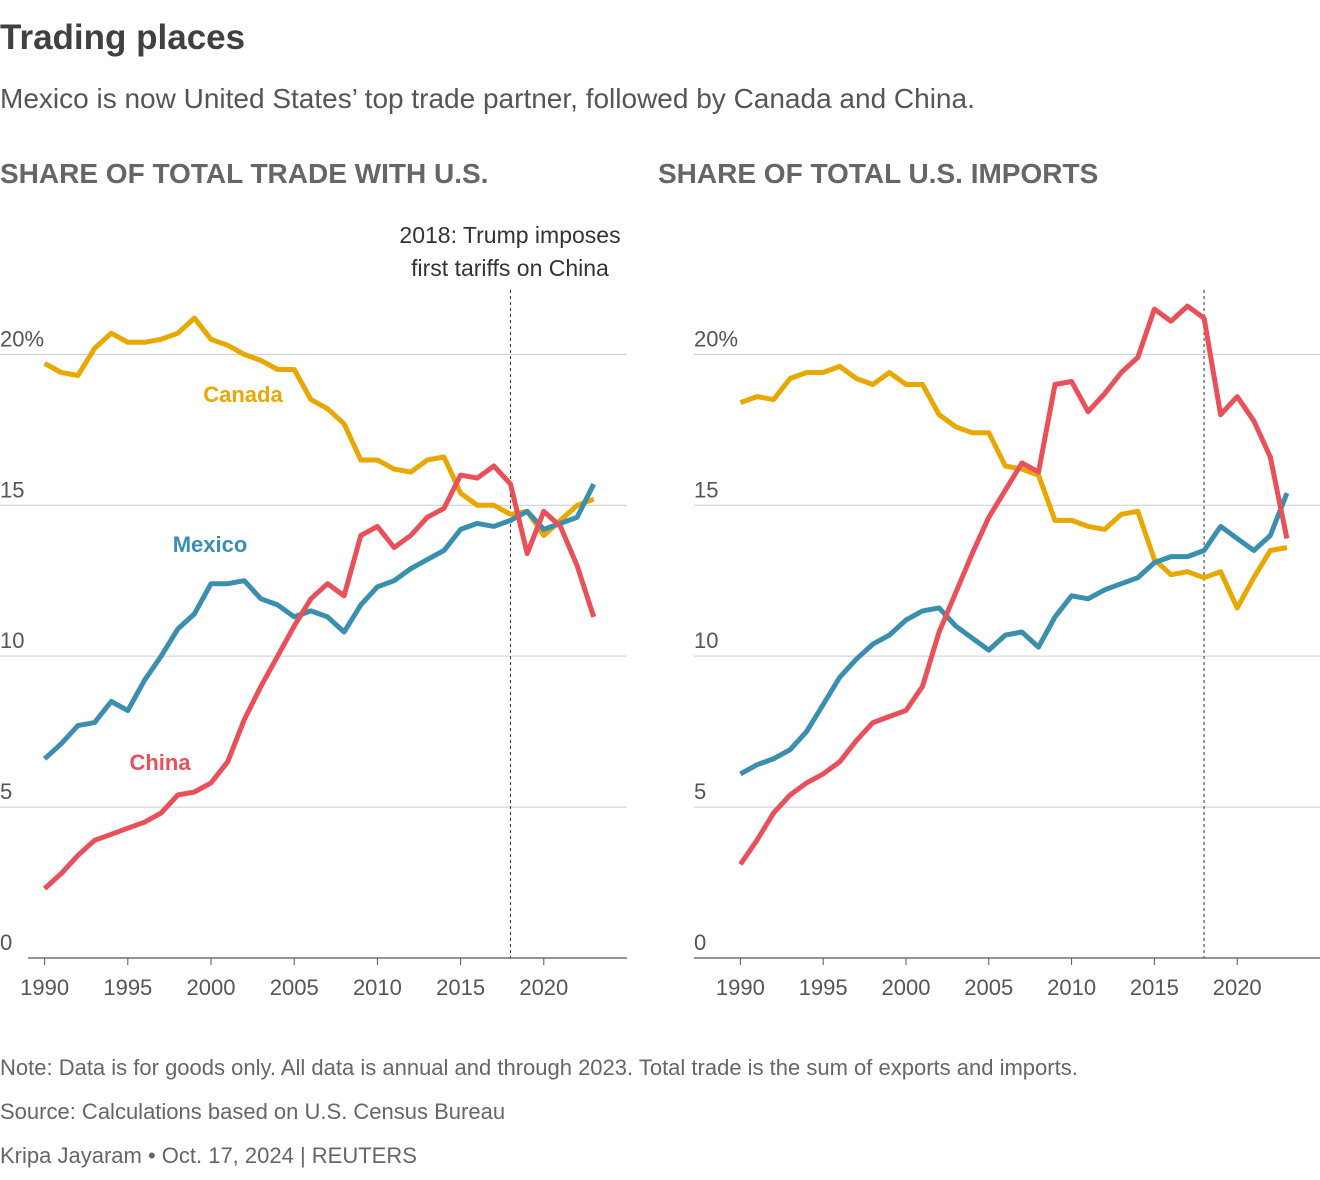 The image size is (1320, 1180). I want to click on title: Trading places, so click(122, 37).